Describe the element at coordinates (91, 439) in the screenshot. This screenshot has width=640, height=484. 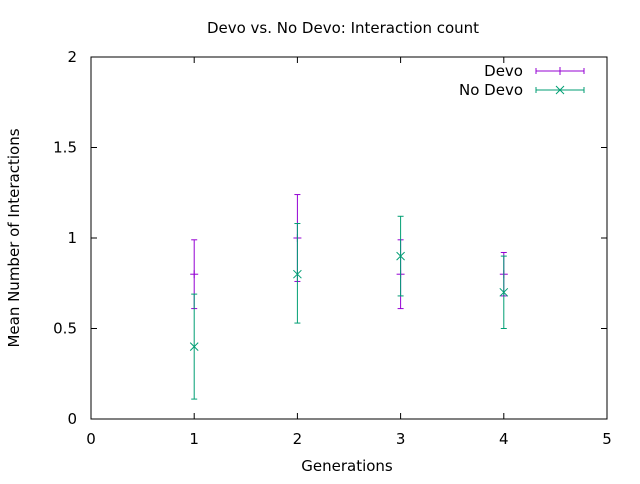
I see `x-tick-label: 0` at that location.